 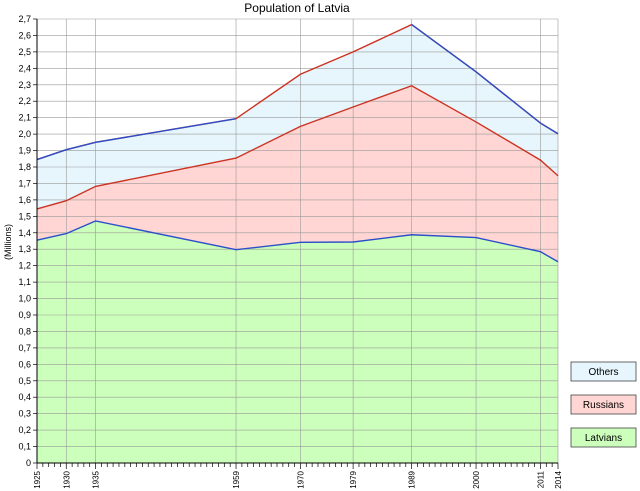 What do you see at coordinates (24, 299) in the screenshot?
I see `y-tick-label: 1,0` at bounding box center [24, 299].